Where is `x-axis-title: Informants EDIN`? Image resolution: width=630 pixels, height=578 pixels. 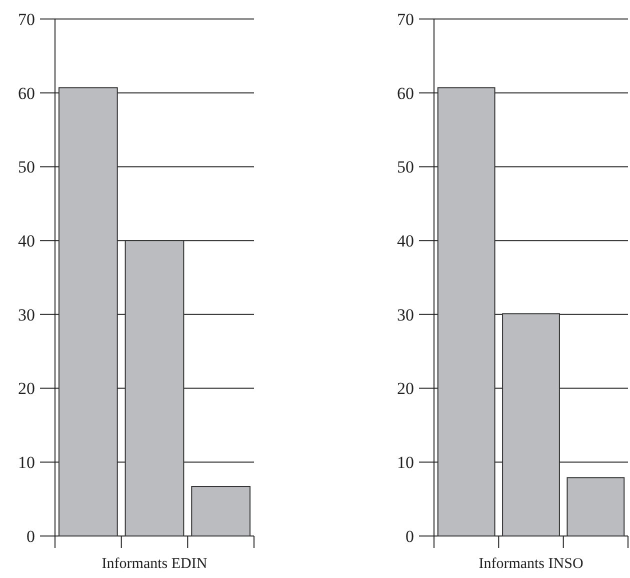 x-axis-title: Informants EDIN is located at coordinates (155, 564).